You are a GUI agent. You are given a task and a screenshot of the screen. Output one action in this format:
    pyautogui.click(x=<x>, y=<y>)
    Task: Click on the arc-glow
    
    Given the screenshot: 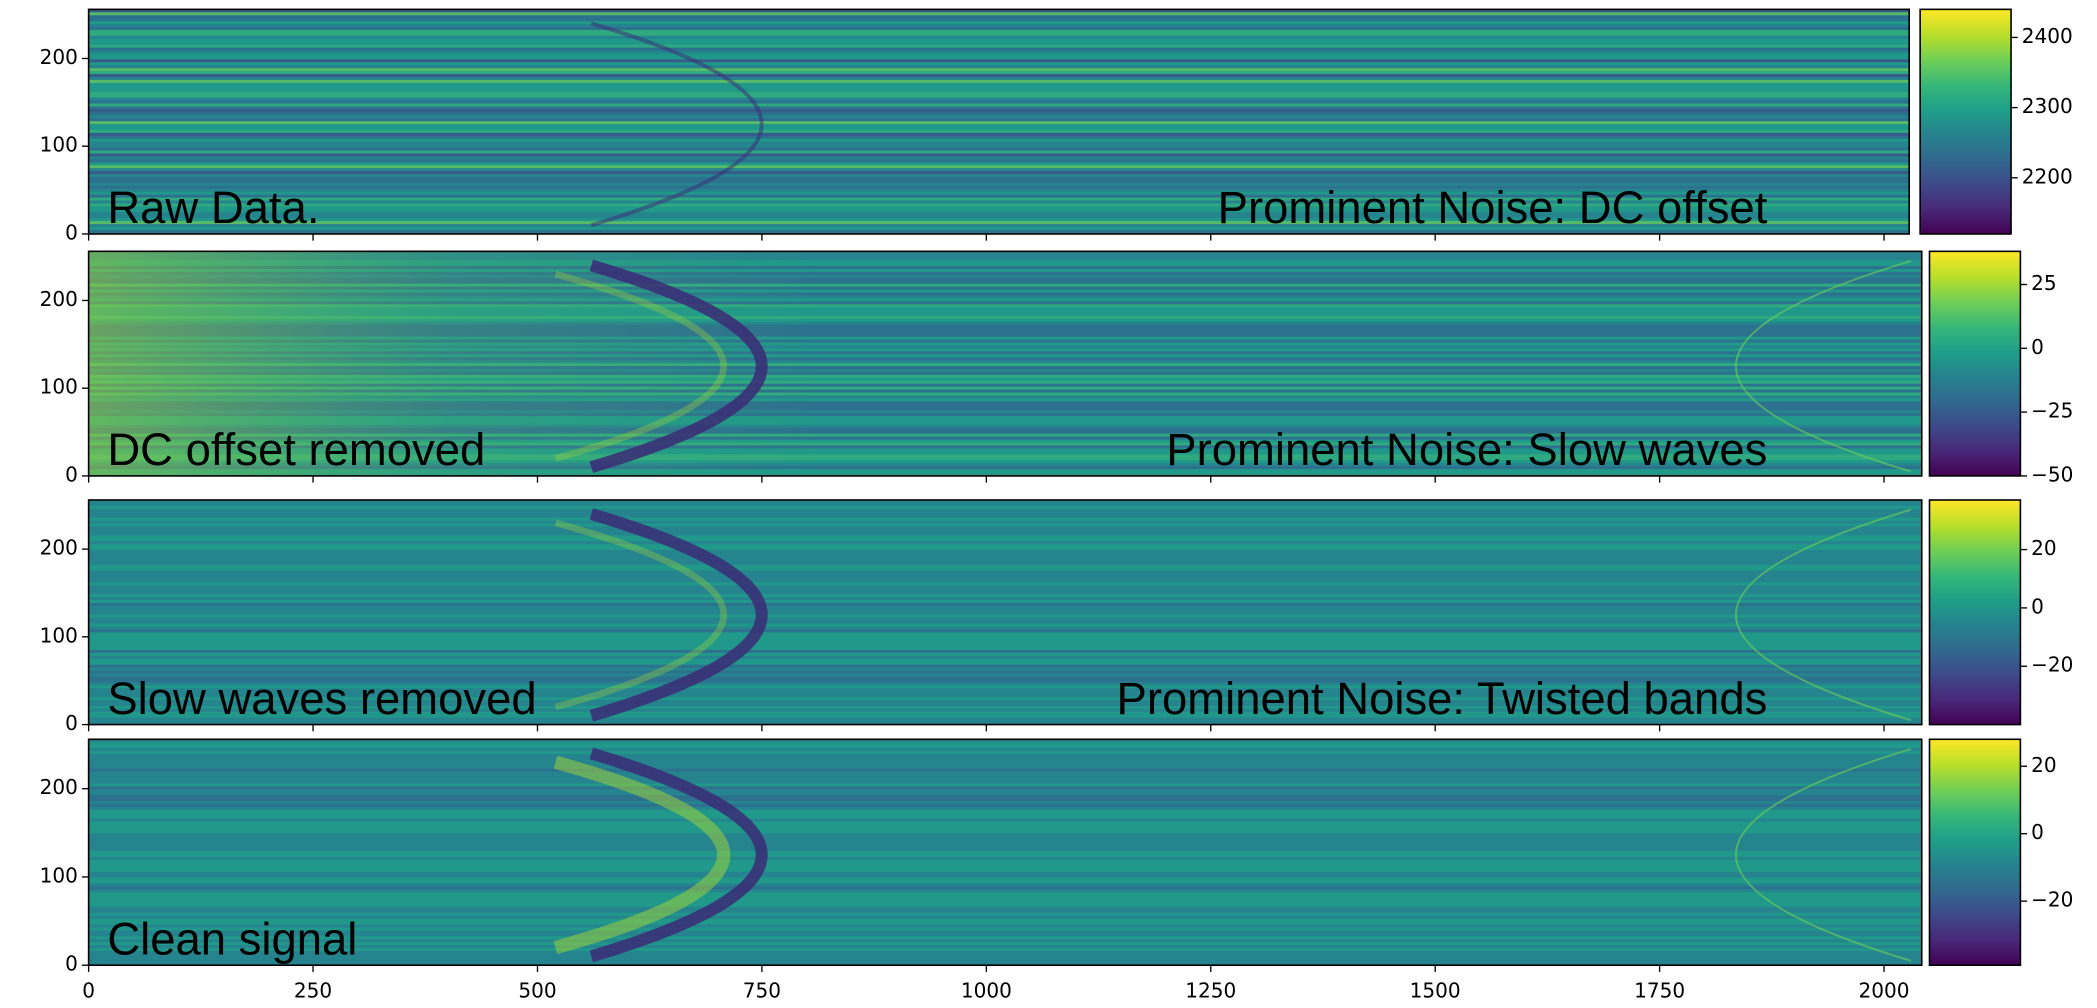 What is the action you would take?
    pyautogui.click(x=642, y=855)
    